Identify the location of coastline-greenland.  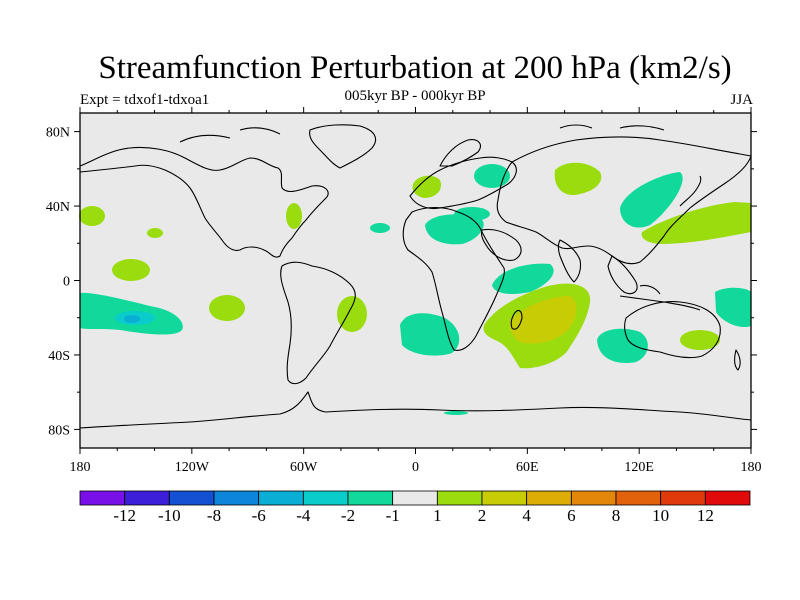
(343, 146).